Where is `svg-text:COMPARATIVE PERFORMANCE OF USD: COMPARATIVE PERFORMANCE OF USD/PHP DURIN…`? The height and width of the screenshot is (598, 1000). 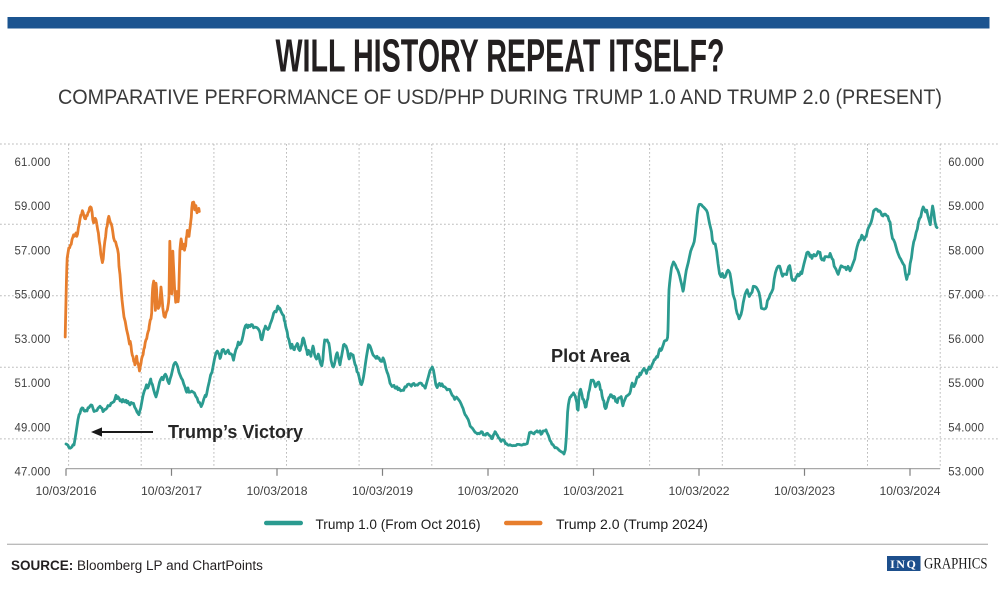 svg-text:COMPARATIVE PERFORMANCE OF USD: COMPARATIVE PERFORMANCE OF USD/PHP DURIN… is located at coordinates (500, 97).